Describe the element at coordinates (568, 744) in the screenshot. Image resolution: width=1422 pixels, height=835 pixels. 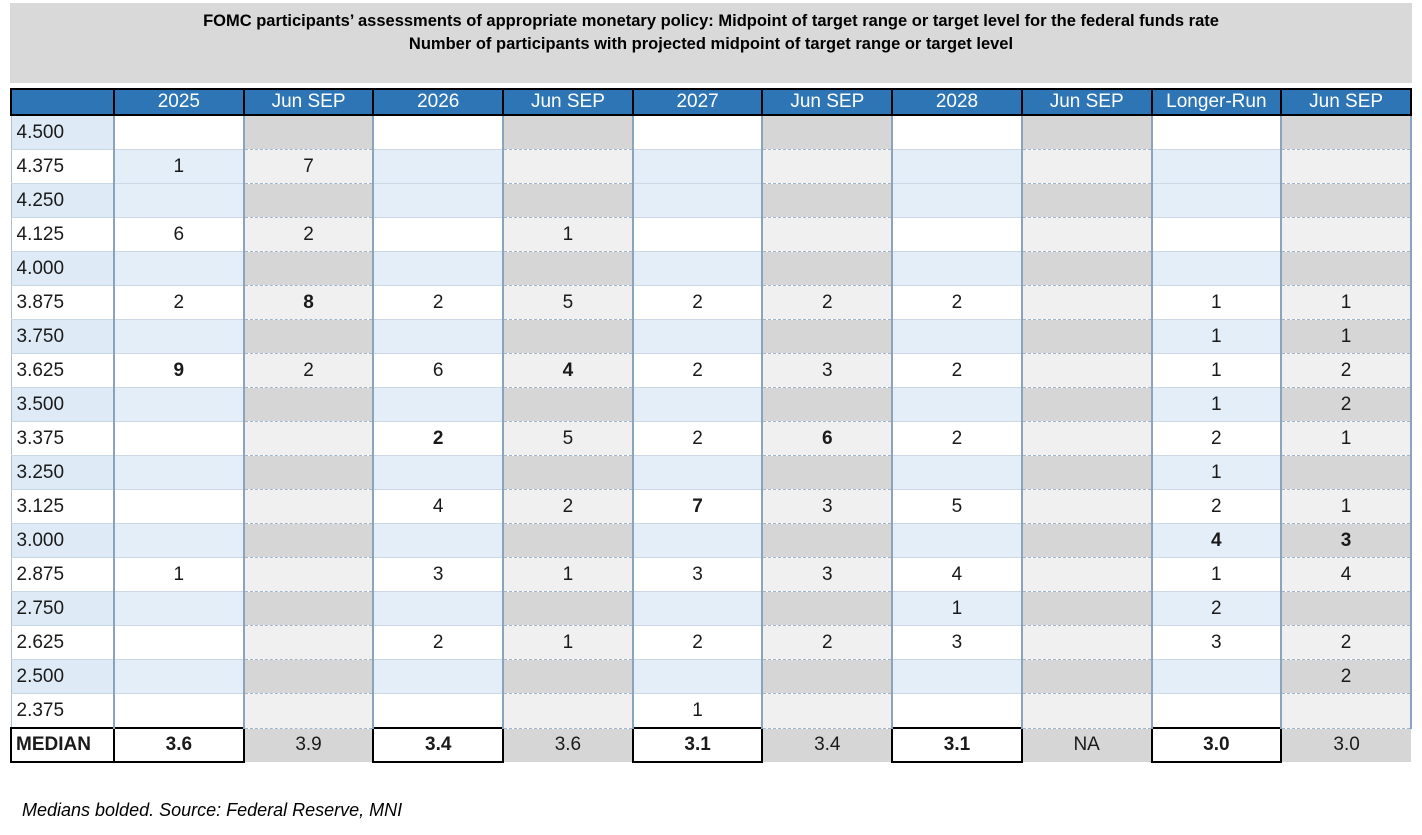
I see `median-cell: 3.6` at that location.